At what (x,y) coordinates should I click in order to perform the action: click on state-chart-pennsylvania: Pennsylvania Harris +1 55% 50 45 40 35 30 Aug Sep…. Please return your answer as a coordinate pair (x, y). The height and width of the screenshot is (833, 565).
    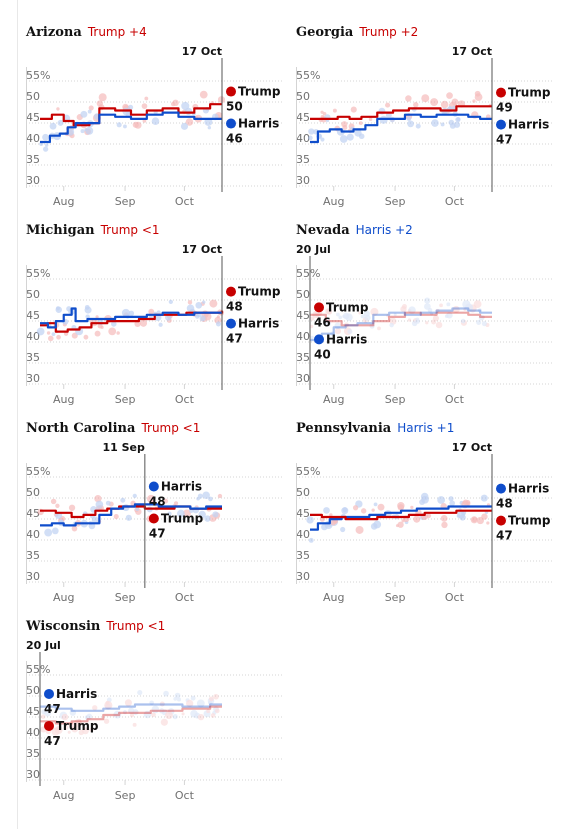
    Looking at the image, I should click on (425, 512).